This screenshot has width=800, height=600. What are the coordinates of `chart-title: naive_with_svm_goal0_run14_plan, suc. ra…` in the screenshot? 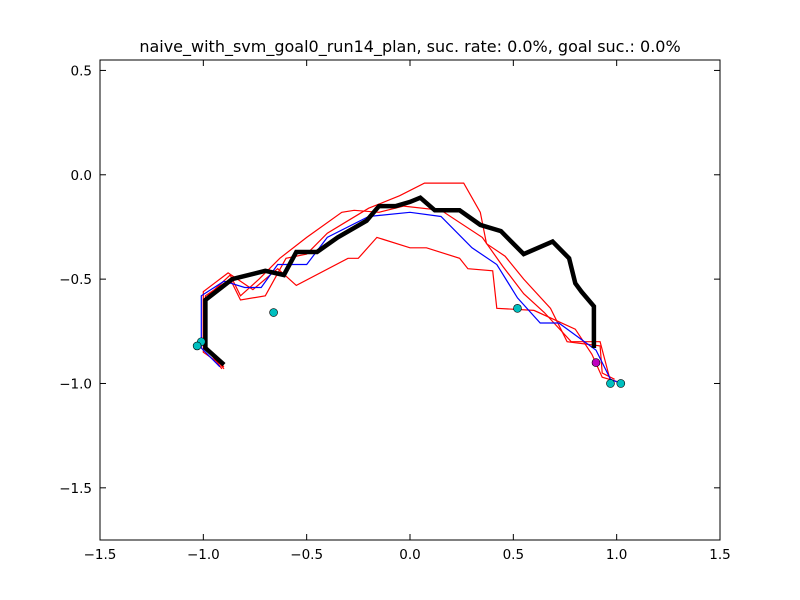 It's located at (409, 47).